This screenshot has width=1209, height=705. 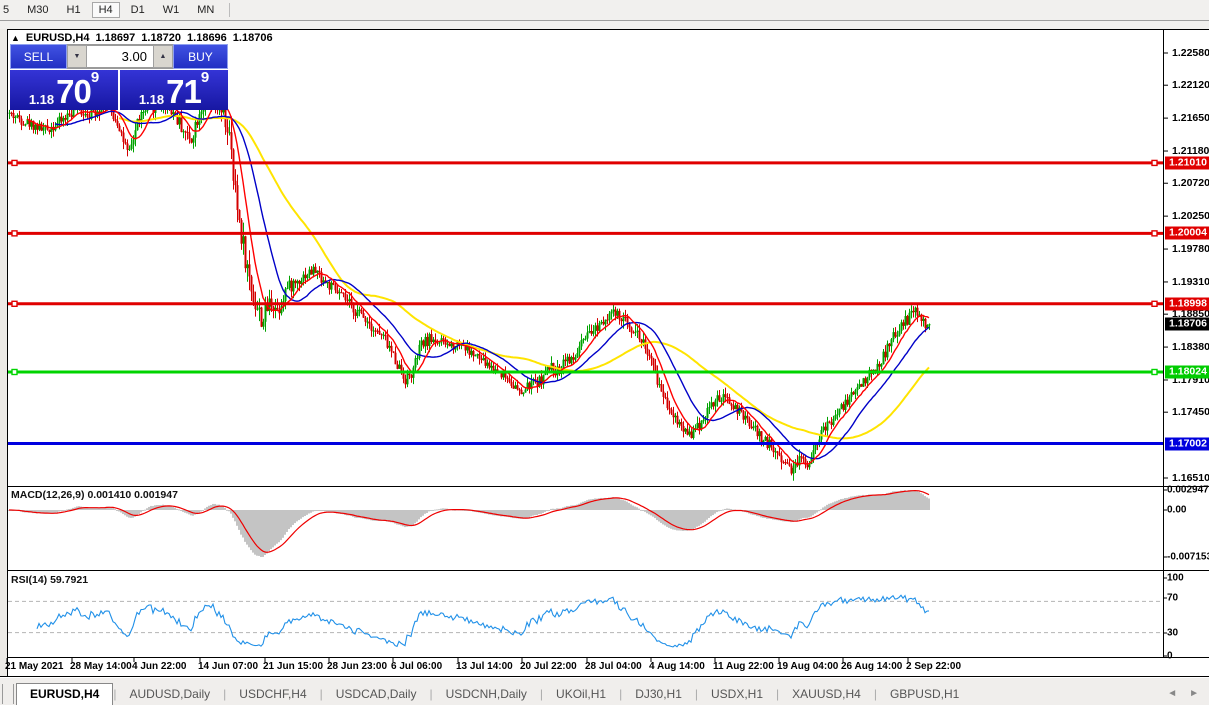 What do you see at coordinates (101, 666) in the screenshot?
I see `time-axis-label: 28 May 14:00` at bounding box center [101, 666].